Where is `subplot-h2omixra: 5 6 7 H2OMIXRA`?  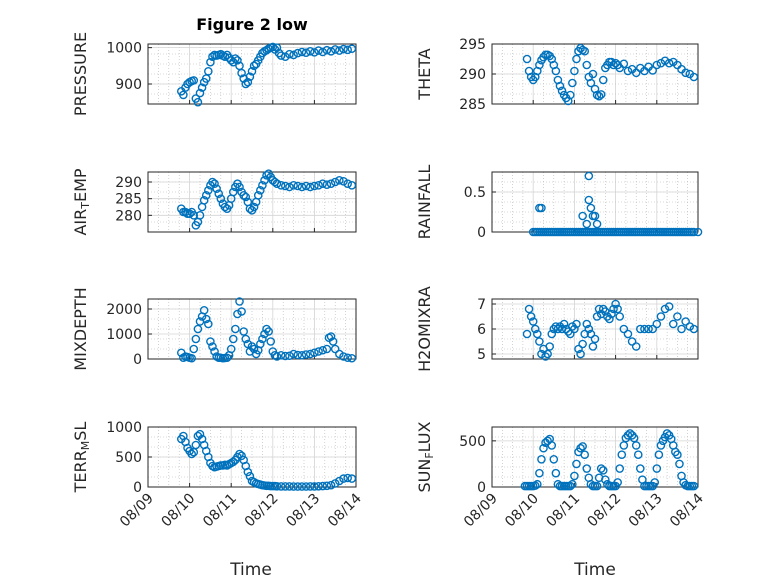
subplot-h2omixra: 5 6 7 H2OMIXRA is located at coordinates (557, 329).